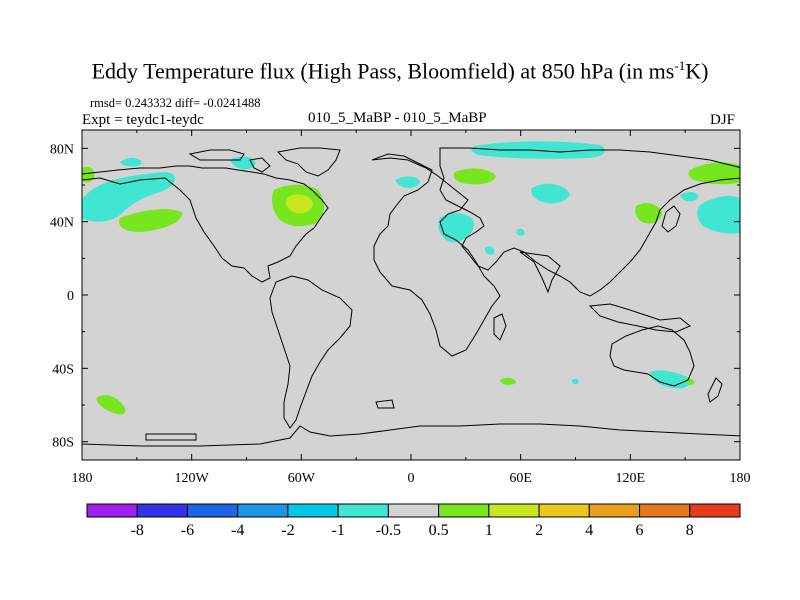 This screenshot has width=800, height=600. What do you see at coordinates (652, 356) in the screenshot?
I see `coastline-australia` at bounding box center [652, 356].